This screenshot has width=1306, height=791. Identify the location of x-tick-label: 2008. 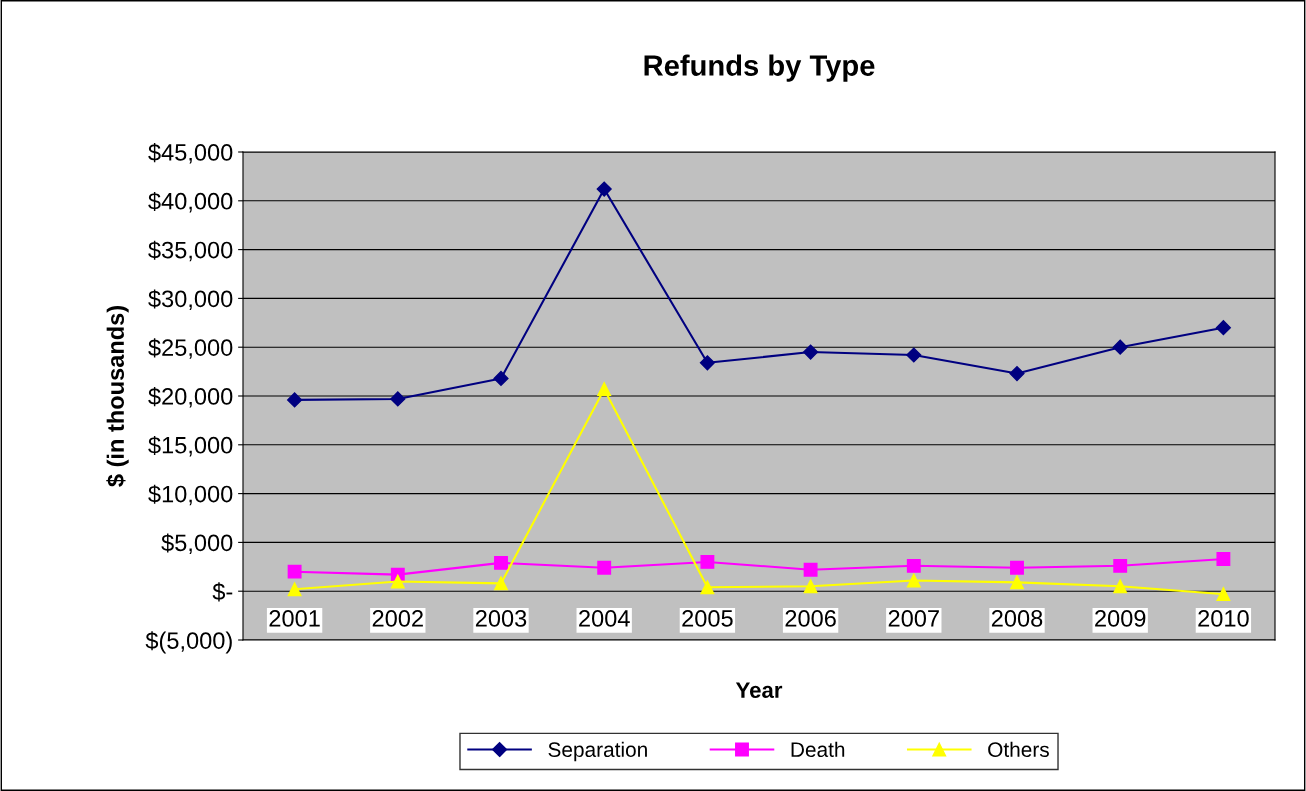
(1017, 618).